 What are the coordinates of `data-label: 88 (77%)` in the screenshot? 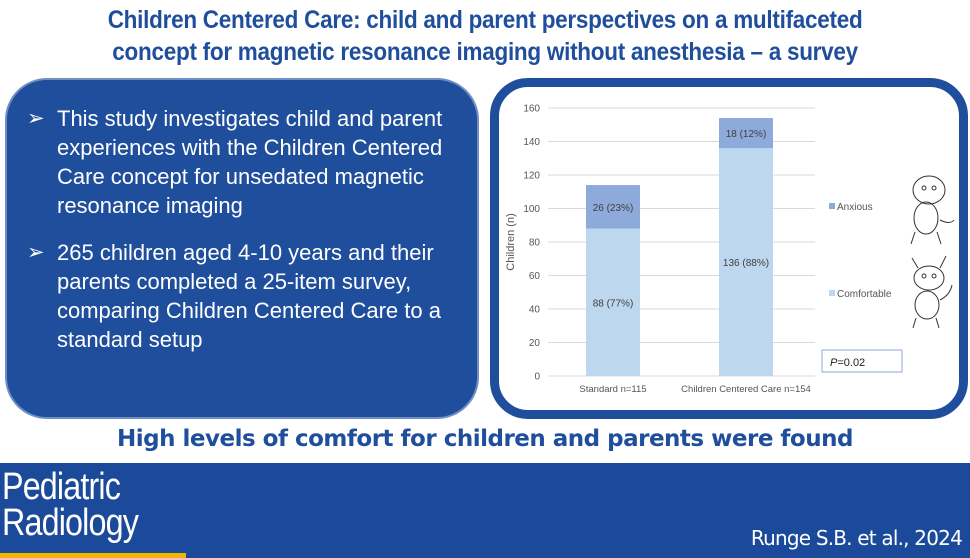 It's located at (613, 303).